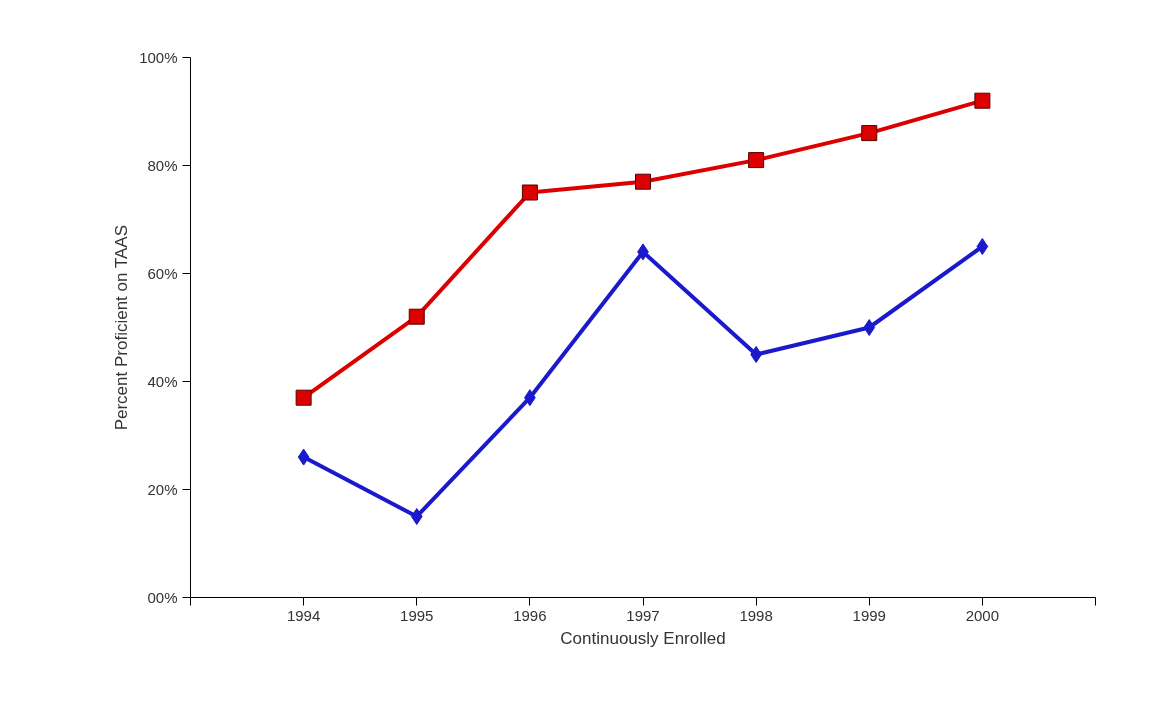 This screenshot has height=713, width=1156. Describe the element at coordinates (158, 57) in the screenshot. I see `y-tick-label: 100%` at that location.